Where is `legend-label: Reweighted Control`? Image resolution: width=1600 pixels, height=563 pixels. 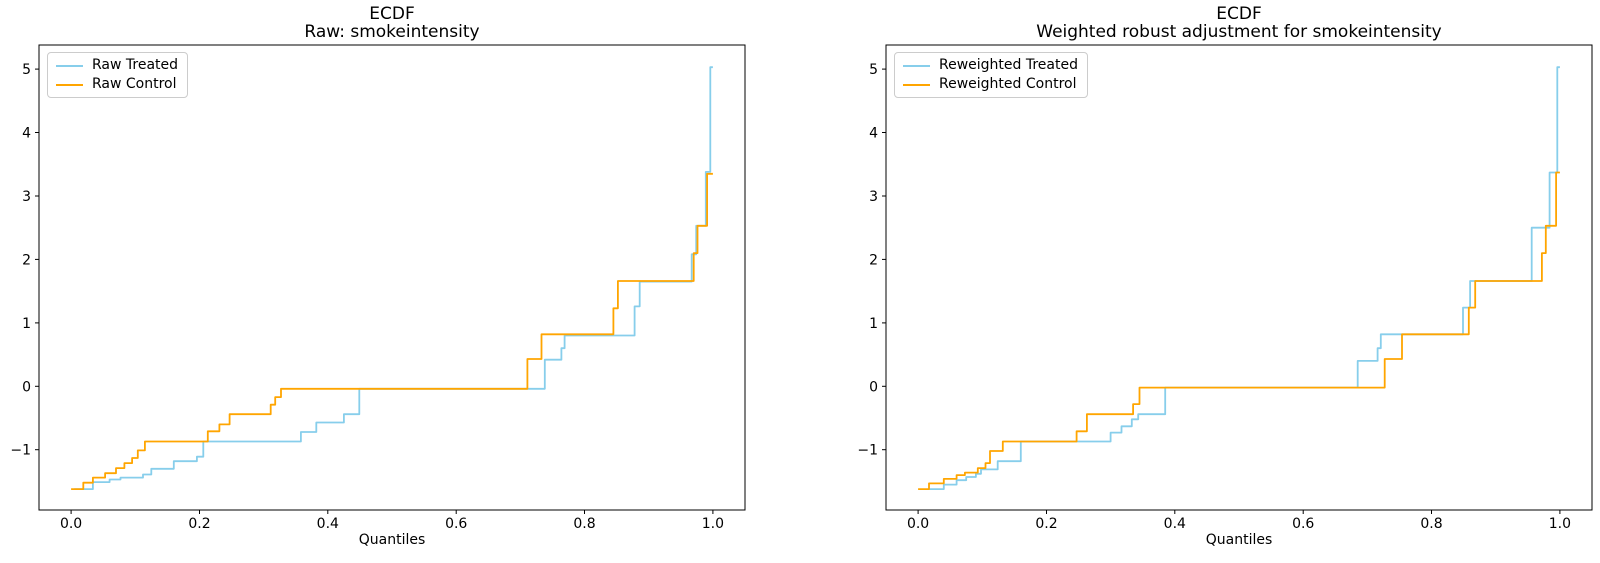
legend-label: Reweighted Control is located at coordinates (1008, 84).